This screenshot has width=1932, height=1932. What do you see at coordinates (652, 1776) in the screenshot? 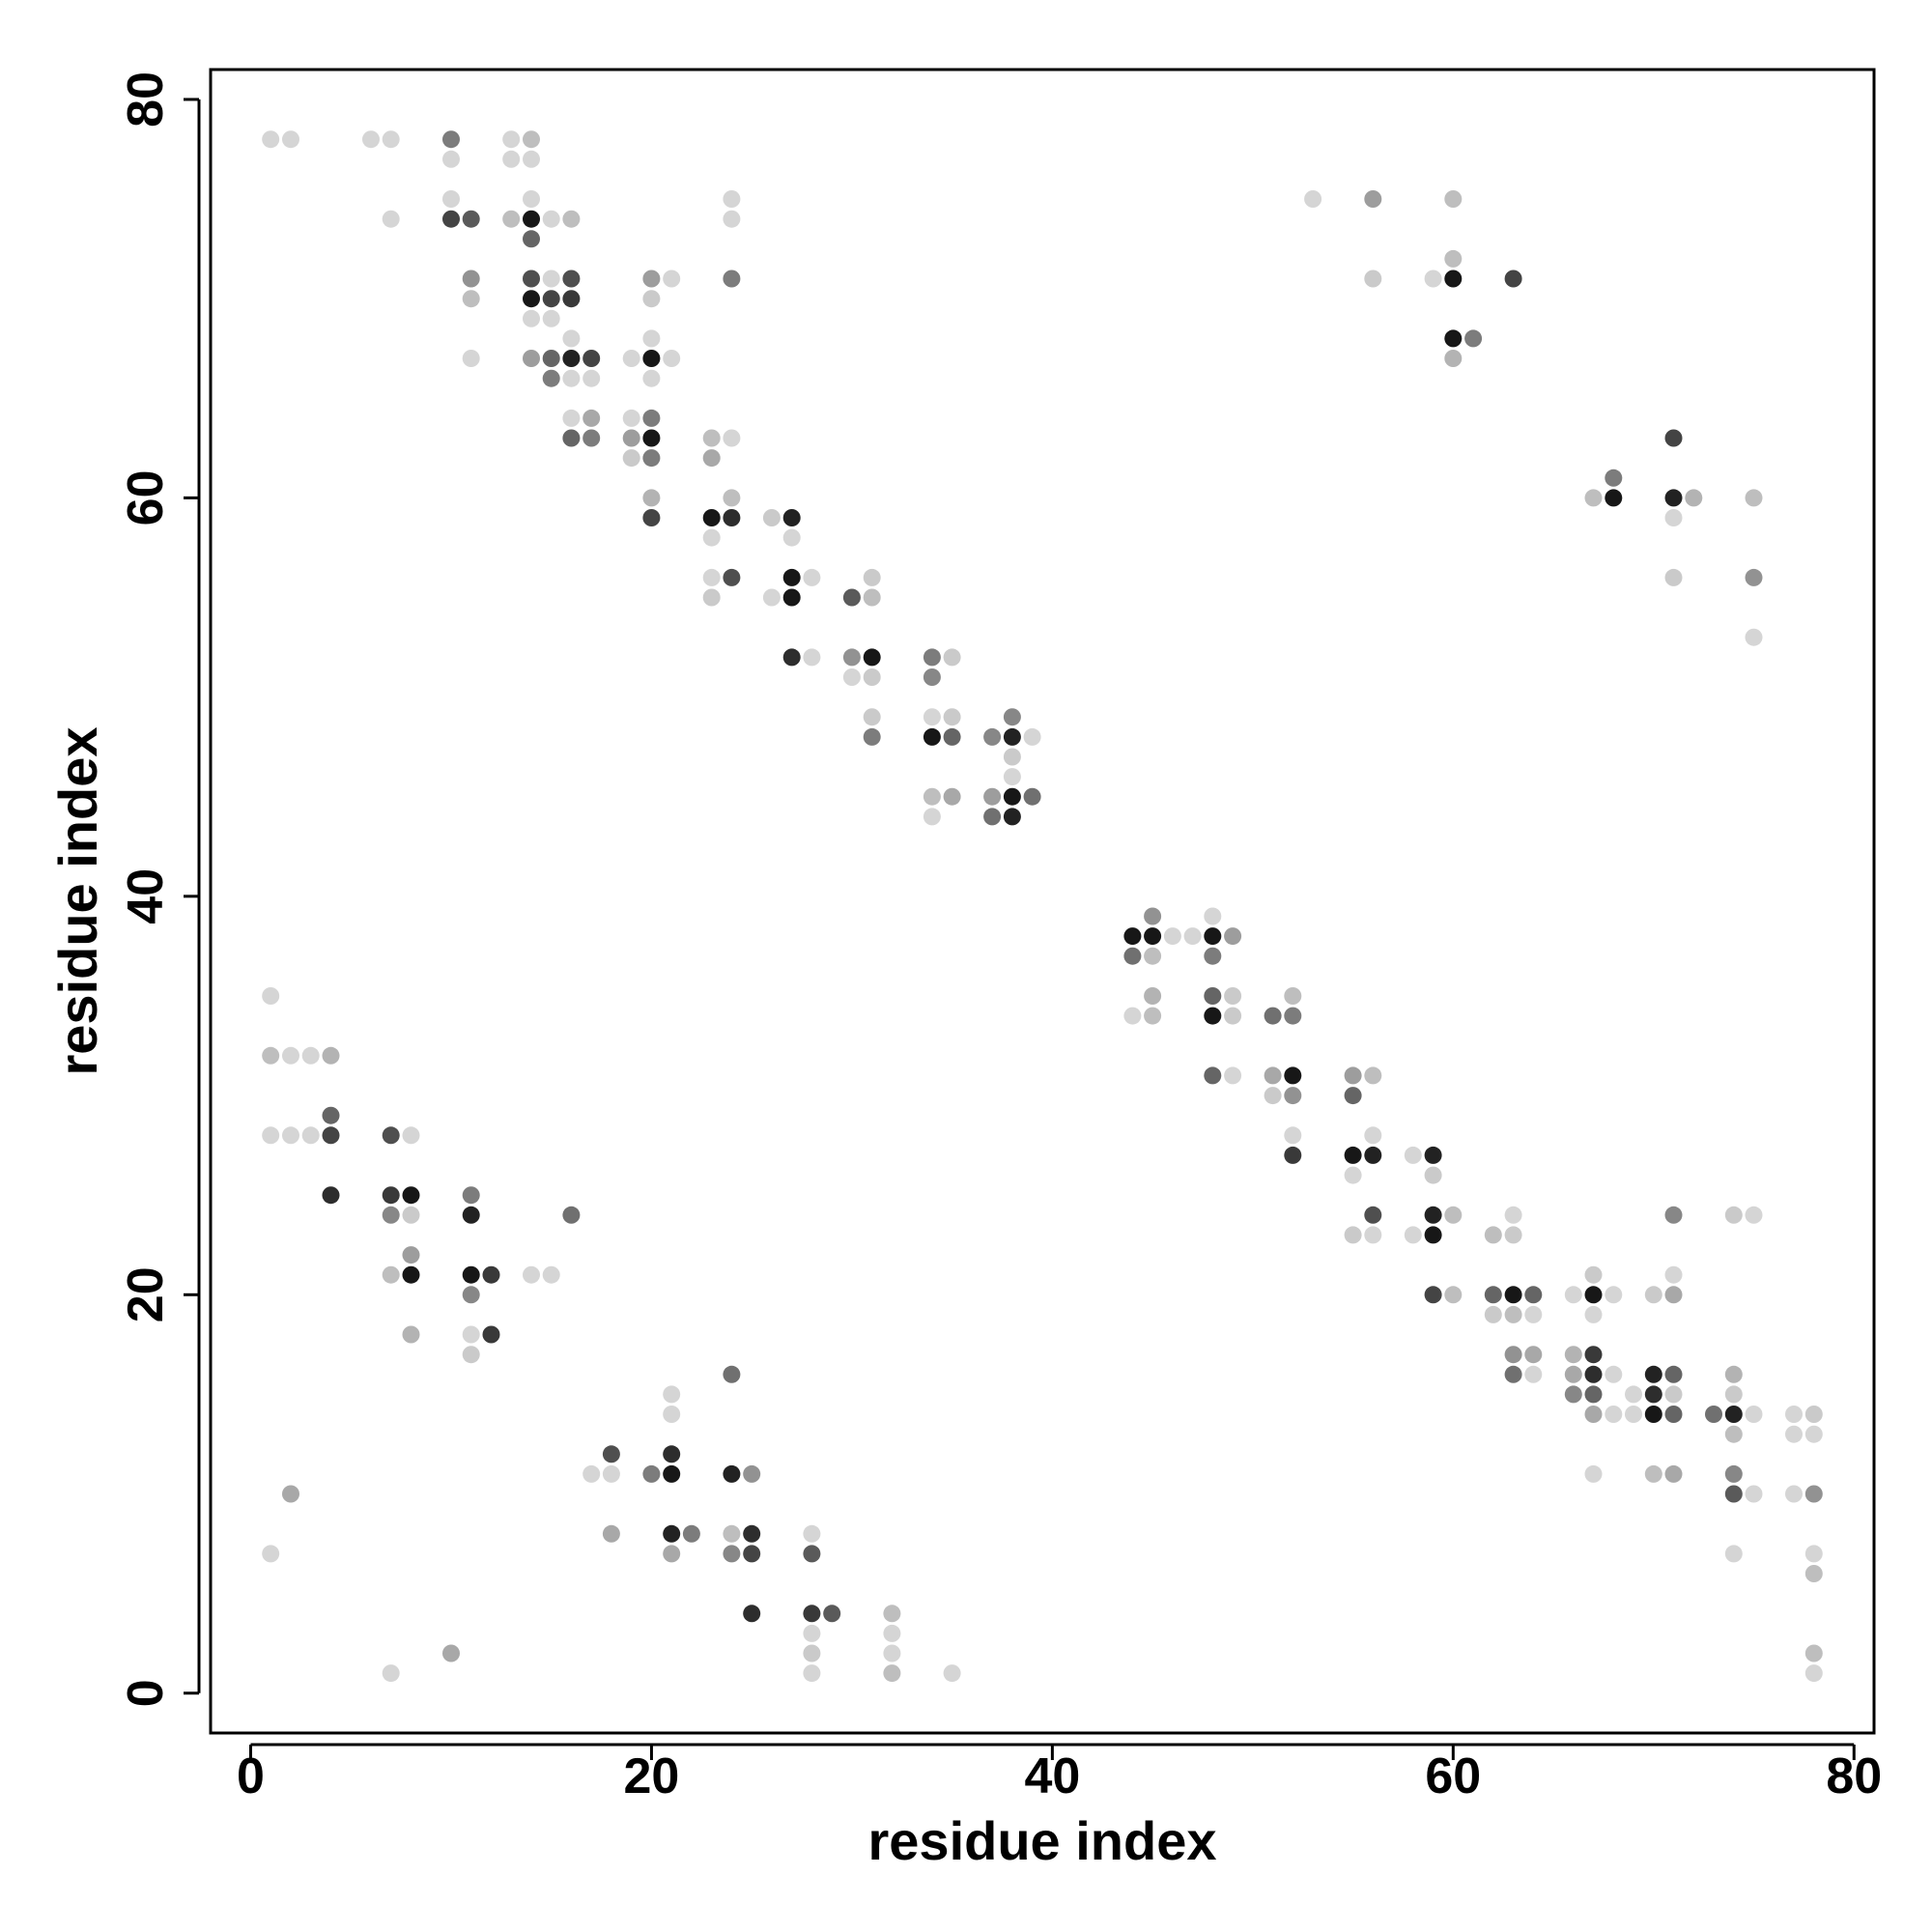
I see `x-tick-label: 20` at bounding box center [652, 1776].